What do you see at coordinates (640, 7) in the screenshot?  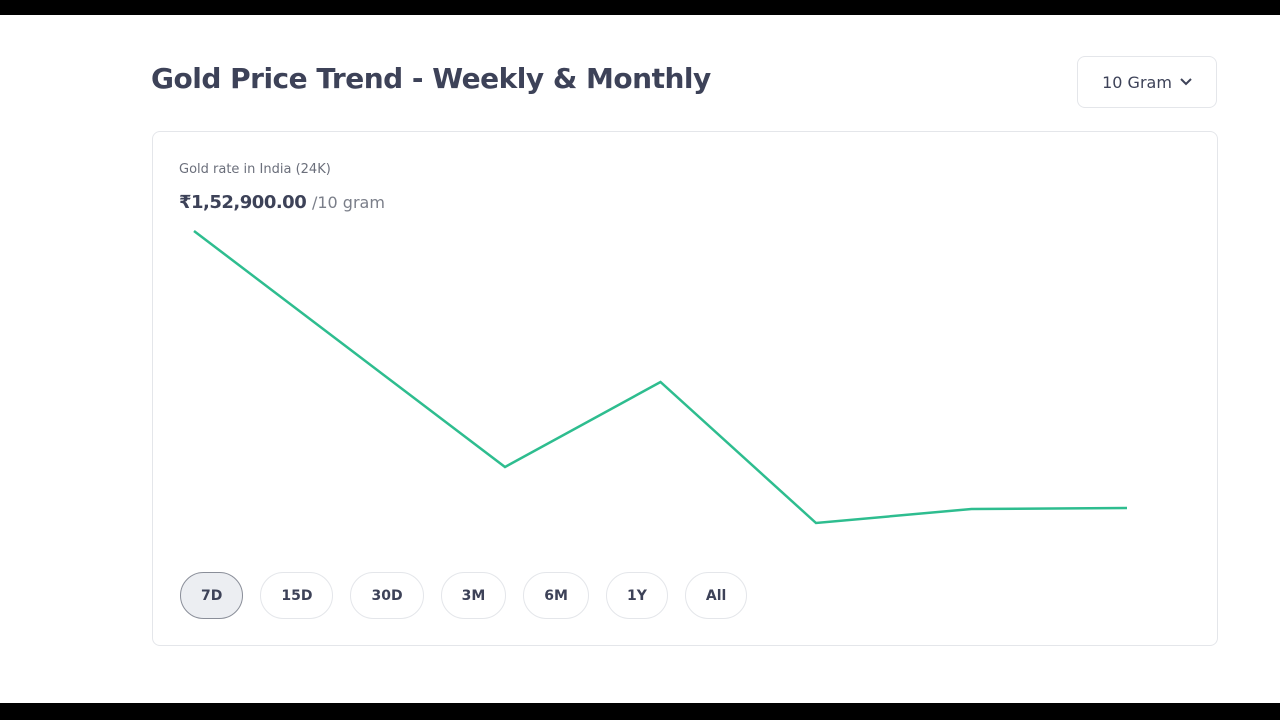 I see `top-bar` at bounding box center [640, 7].